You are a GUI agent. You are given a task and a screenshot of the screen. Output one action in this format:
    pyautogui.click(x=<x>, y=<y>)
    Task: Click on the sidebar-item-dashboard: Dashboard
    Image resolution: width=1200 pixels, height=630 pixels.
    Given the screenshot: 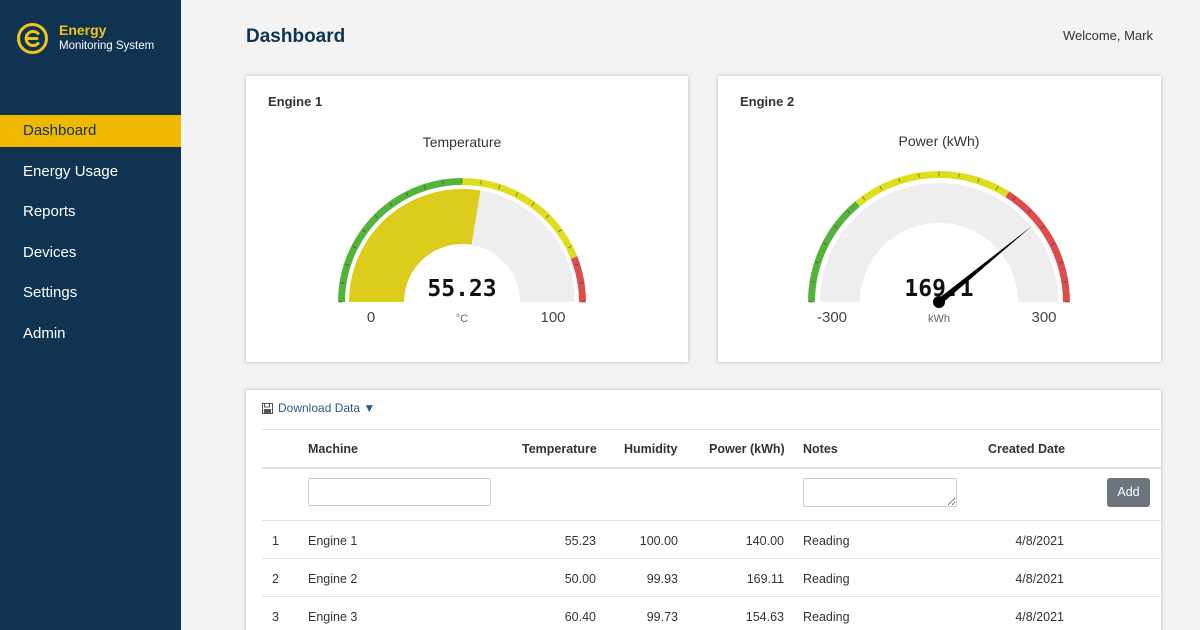 What is the action you would take?
    pyautogui.click(x=90, y=131)
    